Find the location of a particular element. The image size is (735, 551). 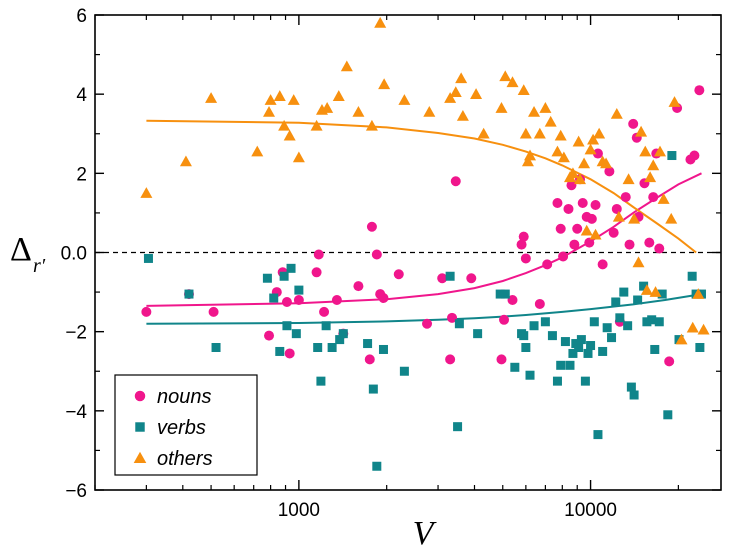

y-axis-title-main: Δ is located at coordinates (21, 249).